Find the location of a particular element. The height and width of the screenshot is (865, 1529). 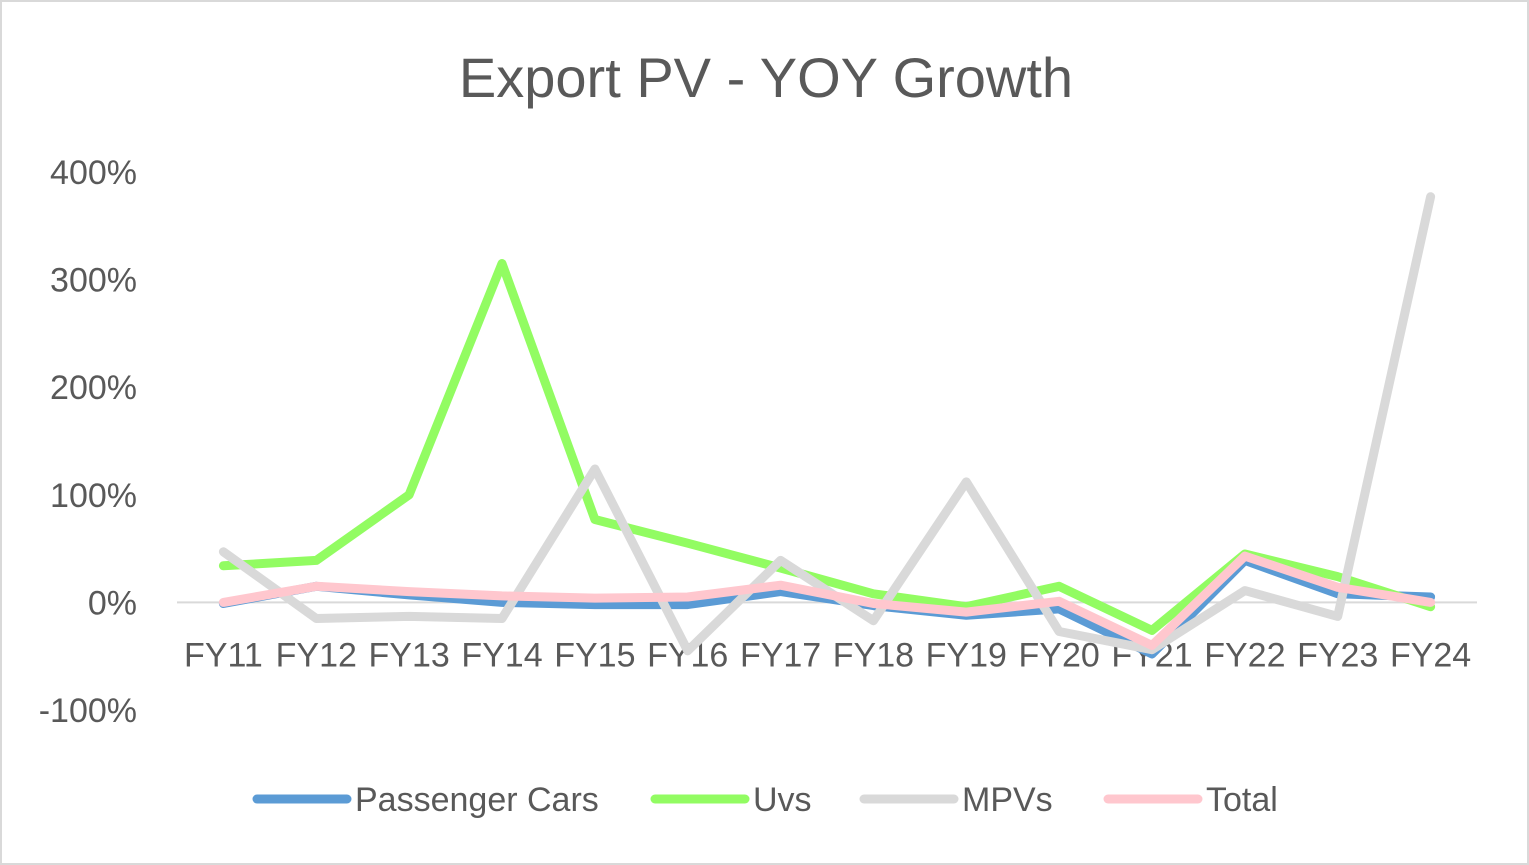

legend-label: MPVs is located at coordinates (1007, 800).